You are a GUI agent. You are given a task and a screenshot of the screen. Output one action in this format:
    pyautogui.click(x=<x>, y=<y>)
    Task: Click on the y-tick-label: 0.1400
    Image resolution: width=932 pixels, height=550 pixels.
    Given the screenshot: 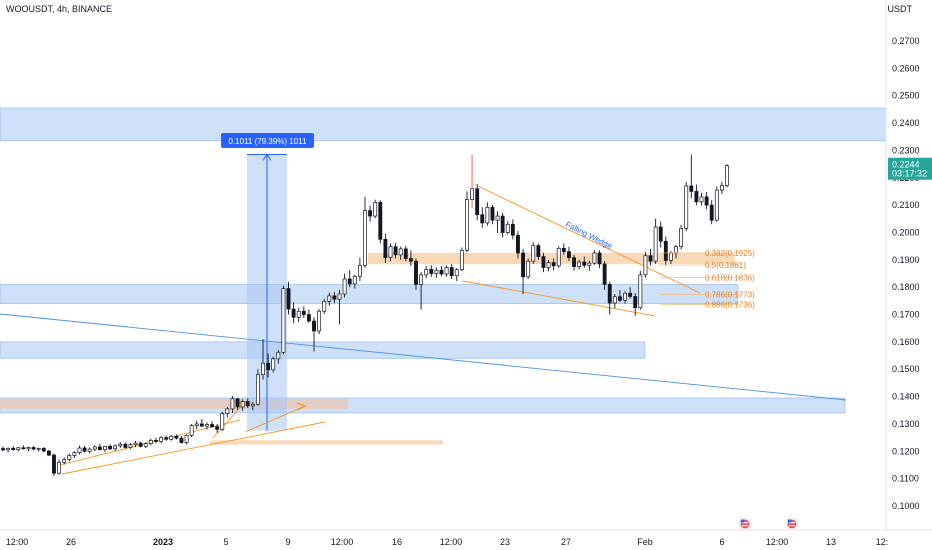 What is the action you would take?
    pyautogui.click(x=906, y=397)
    